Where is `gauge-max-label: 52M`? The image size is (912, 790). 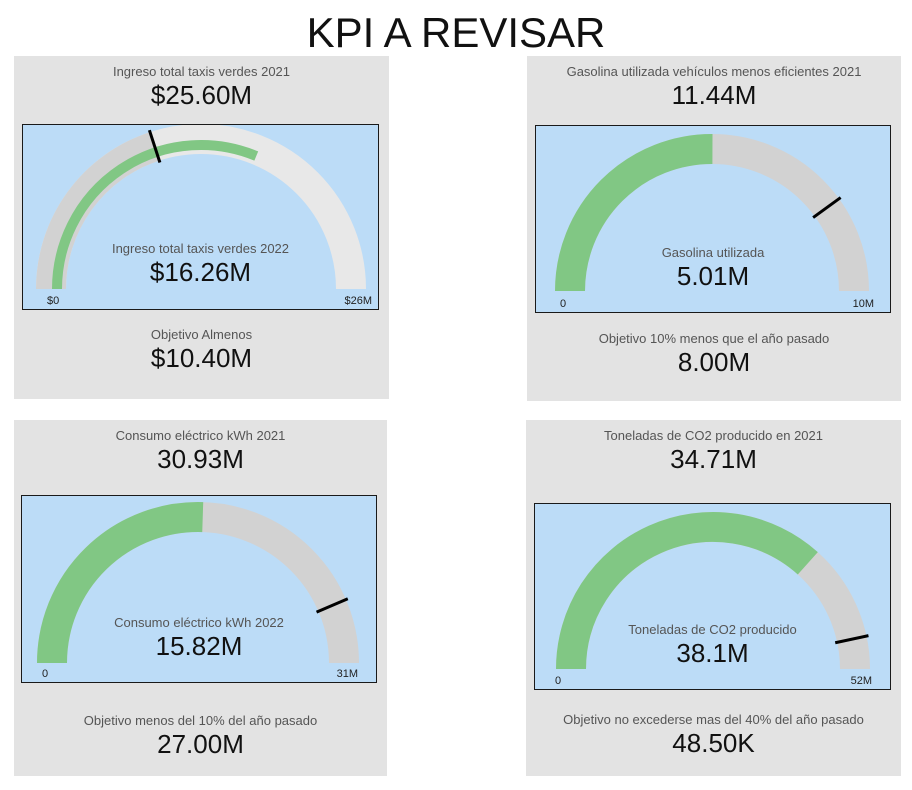
gauge-max-label: 52M is located at coordinates (861, 681).